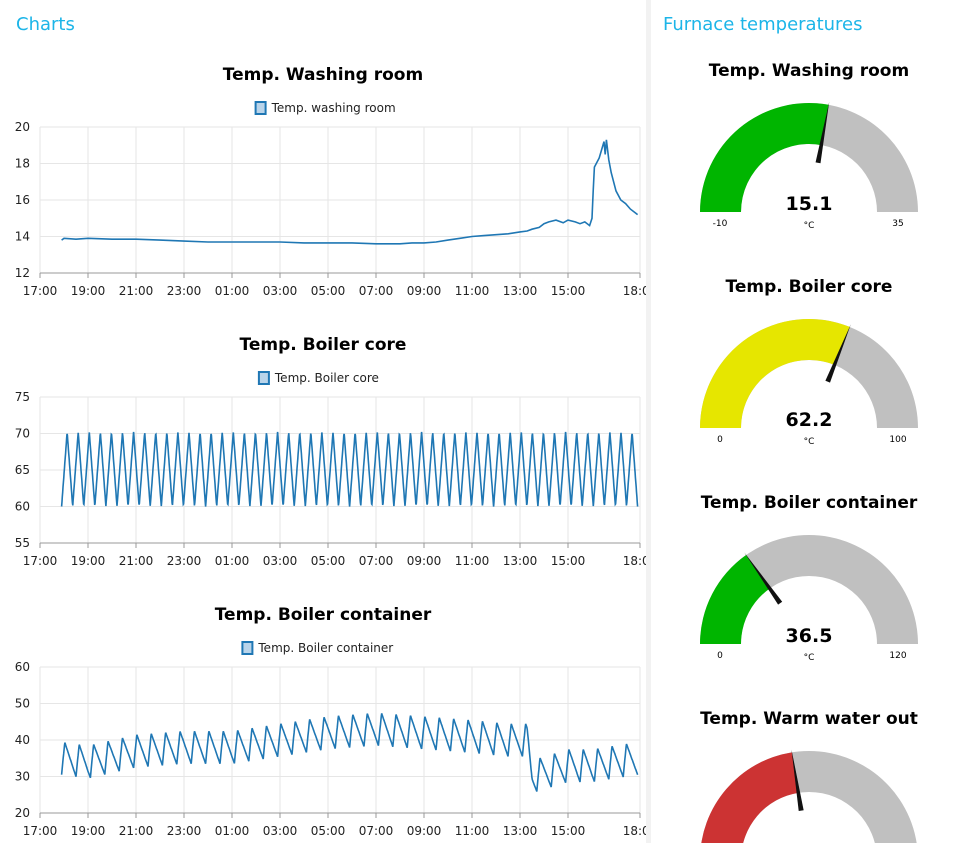 The width and height of the screenshot is (974, 843). What do you see at coordinates (809, 71) in the screenshot?
I see `gauge-title: Temp. Washing room` at bounding box center [809, 71].